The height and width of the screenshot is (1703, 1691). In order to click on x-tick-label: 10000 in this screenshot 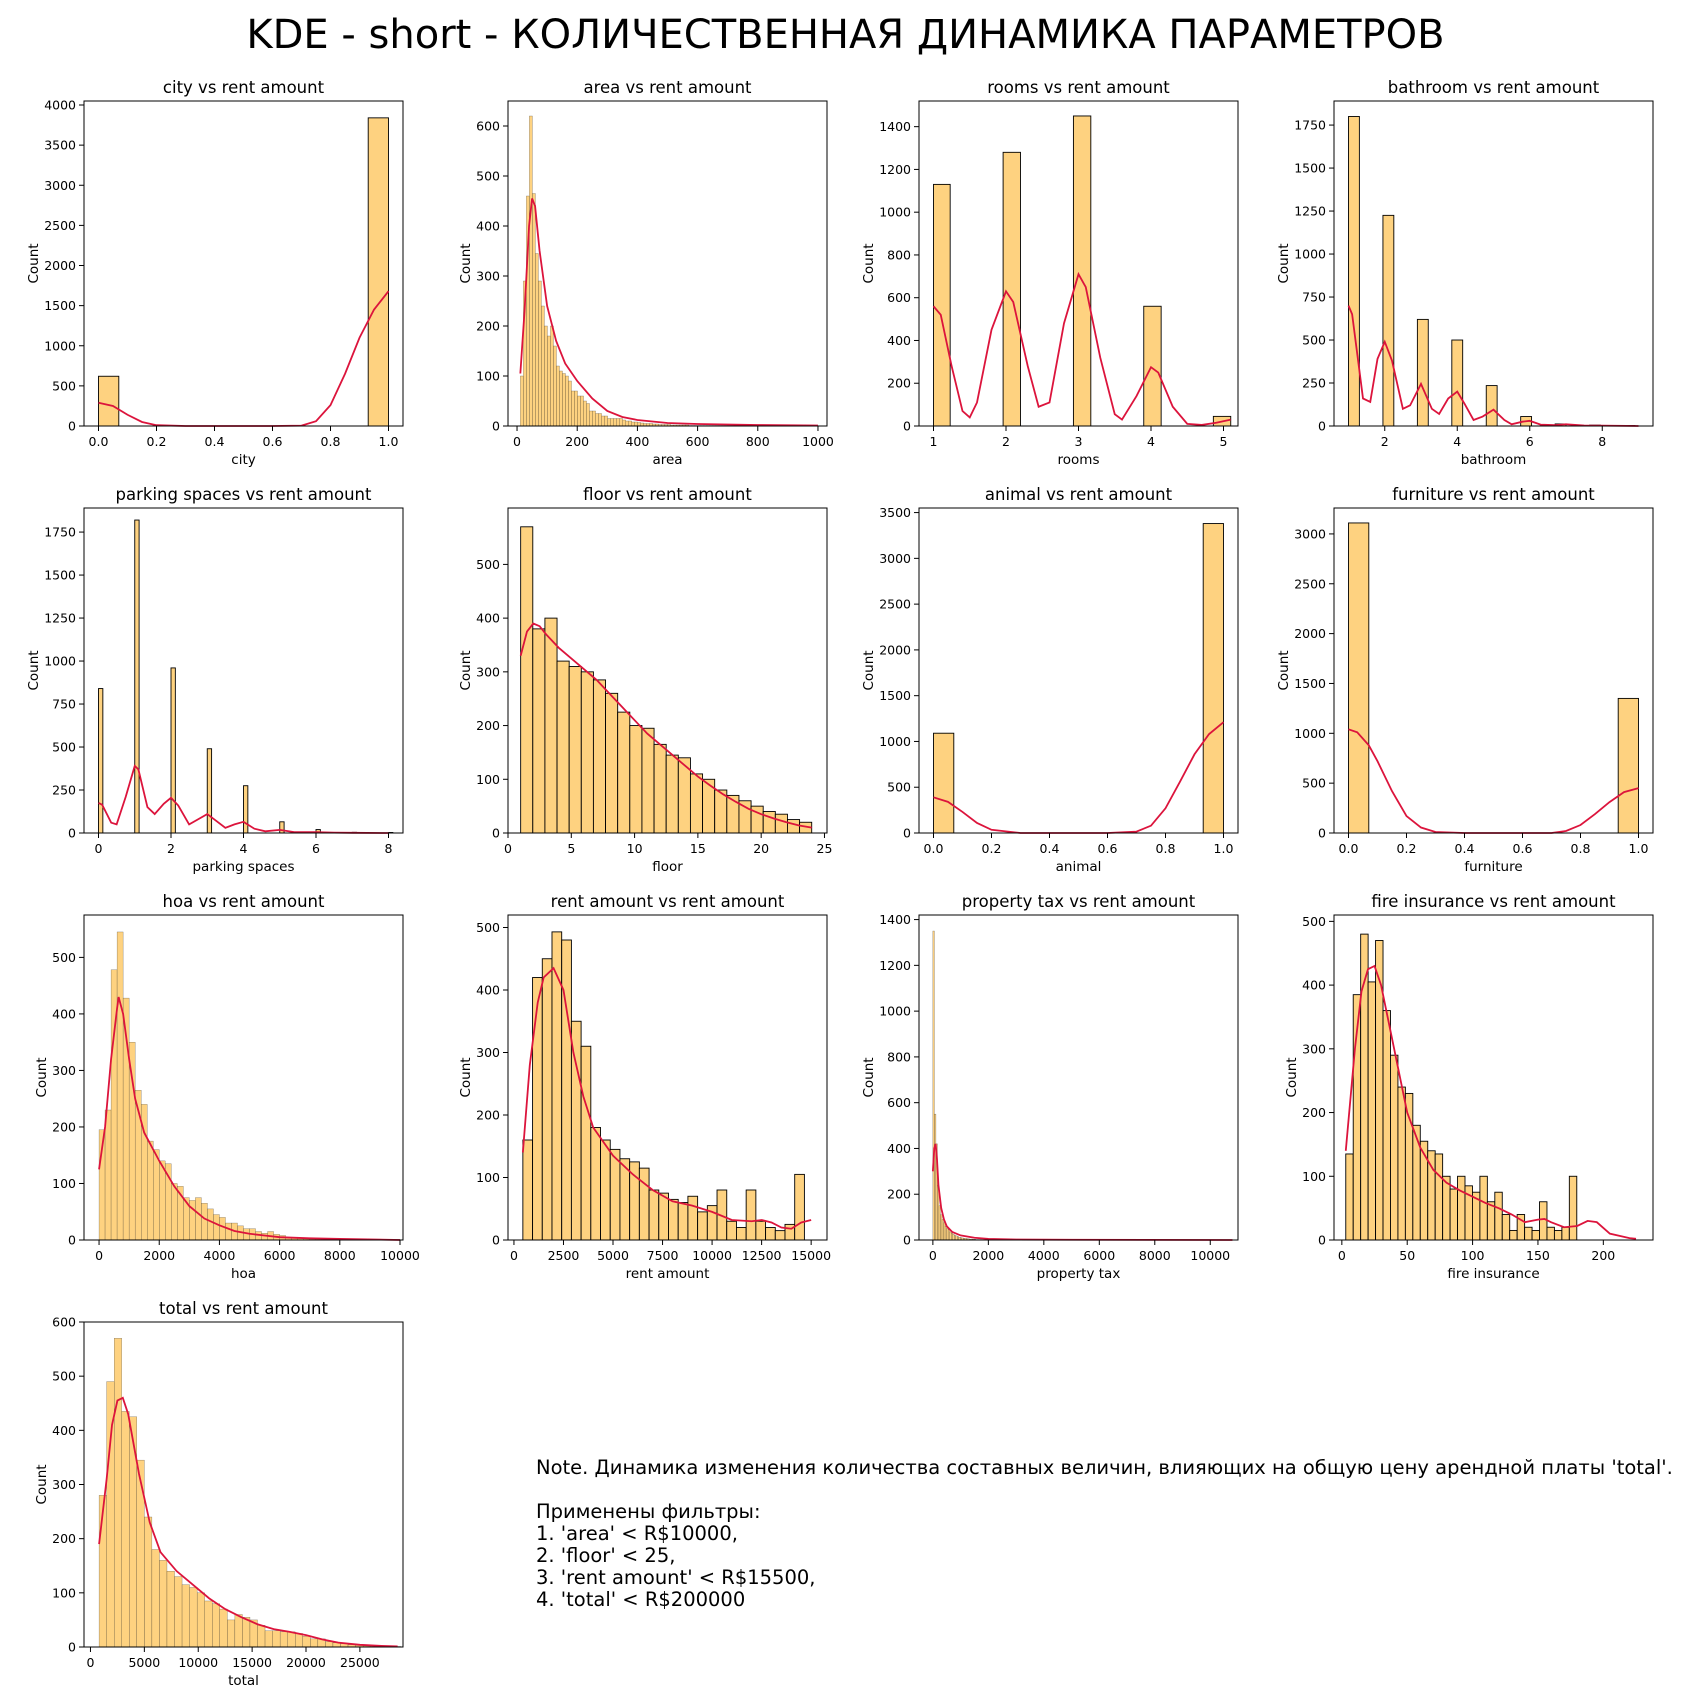, I will do `click(1210, 1255)`.